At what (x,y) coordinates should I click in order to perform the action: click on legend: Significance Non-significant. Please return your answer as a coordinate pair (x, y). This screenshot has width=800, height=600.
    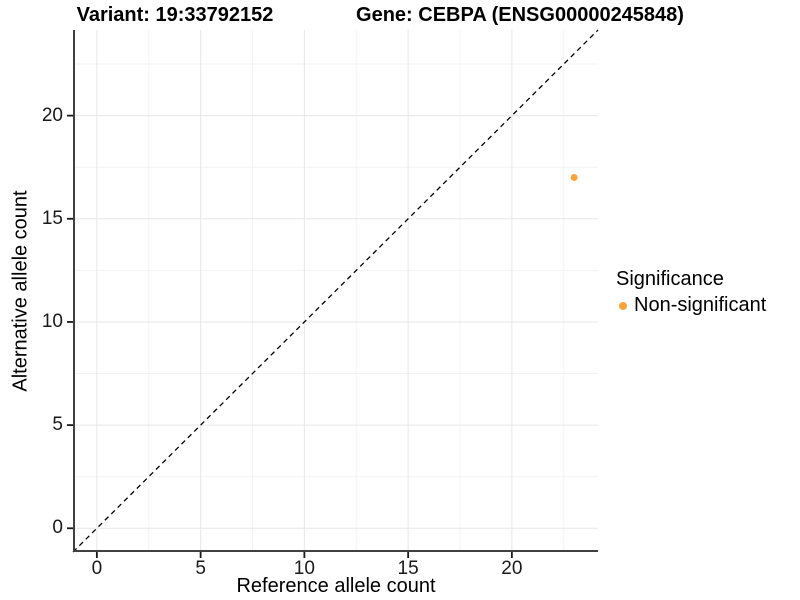
    Looking at the image, I should click on (691, 292).